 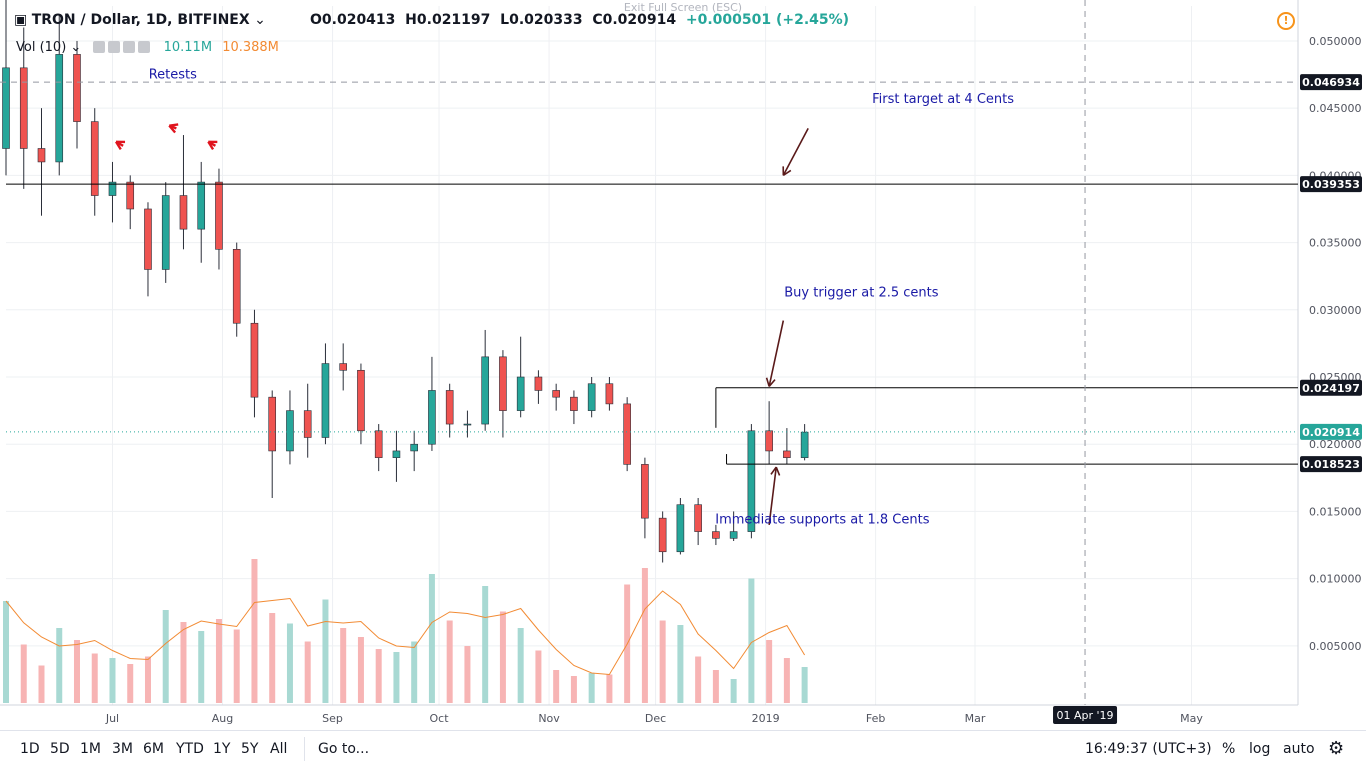 What do you see at coordinates (249, 749) in the screenshot?
I see `range-5y: 5Y` at bounding box center [249, 749].